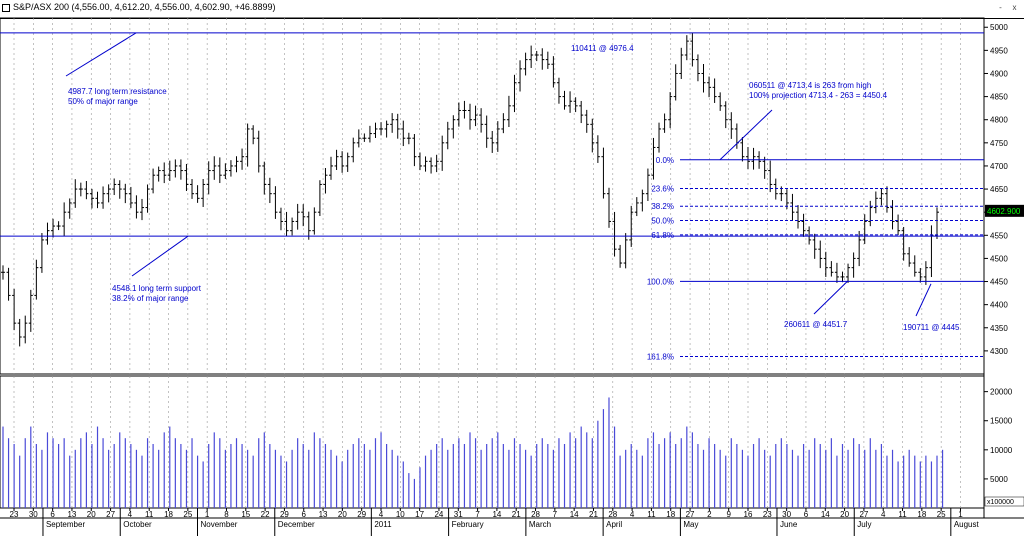 This screenshot has width=1024, height=536. Describe the element at coordinates (662, 206) in the screenshot. I see `fib-level-label: 38.2%` at that location.